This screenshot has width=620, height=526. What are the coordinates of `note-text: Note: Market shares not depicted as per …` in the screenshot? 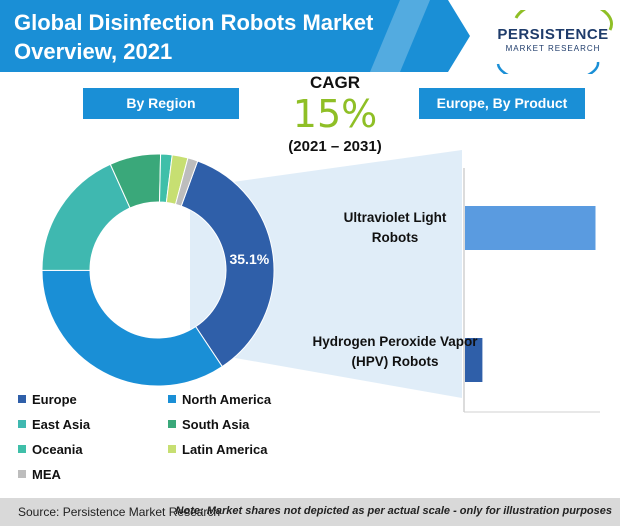 It's located at (393, 511).